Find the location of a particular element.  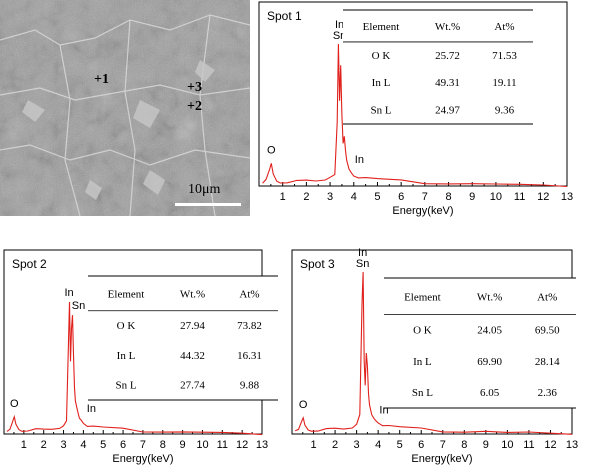

spectrum-line is located at coordinates (134, 368).